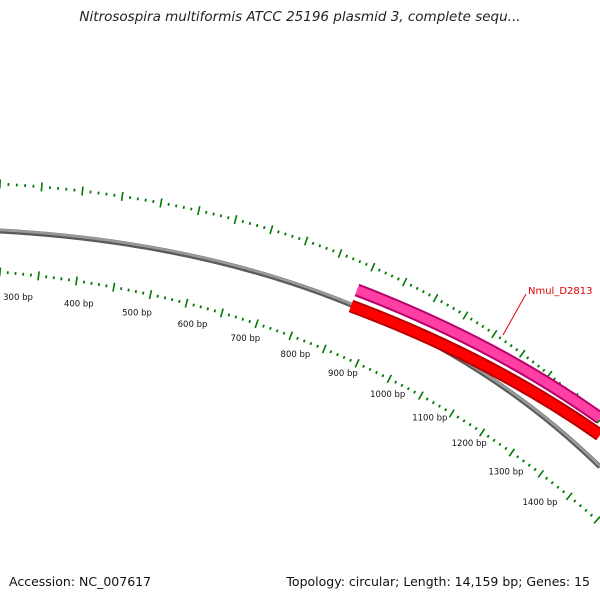 This screenshot has height=600, width=600. Describe the element at coordinates (79, 305) in the screenshot. I see `ruler-label: 400 bp` at that location.